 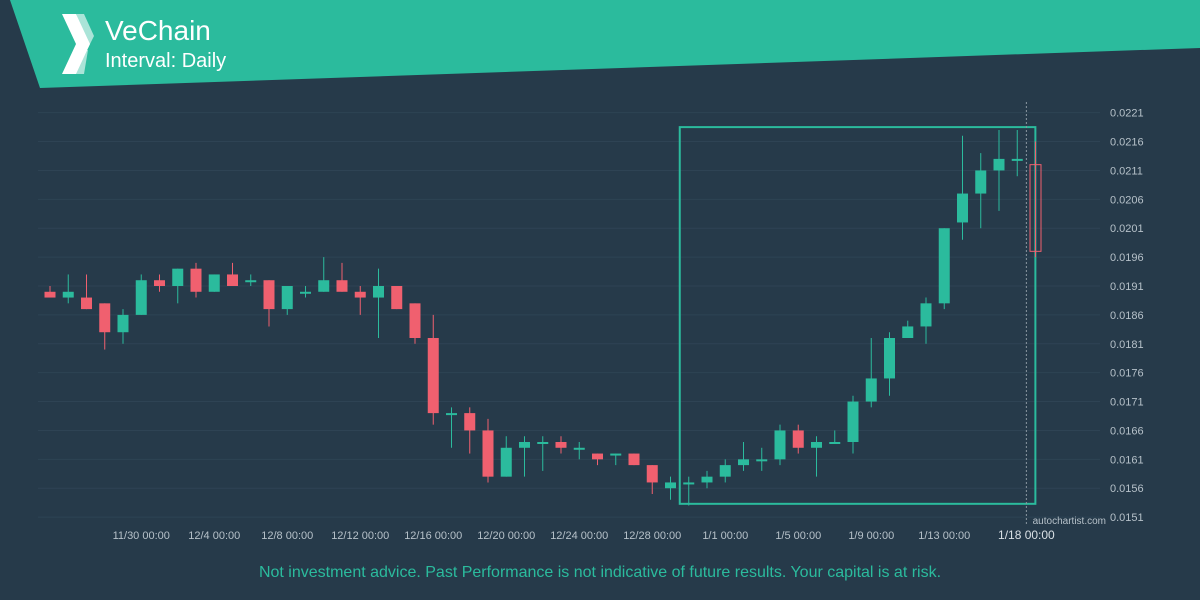 I want to click on y-tick-label: 0.0216, so click(x=1127, y=143).